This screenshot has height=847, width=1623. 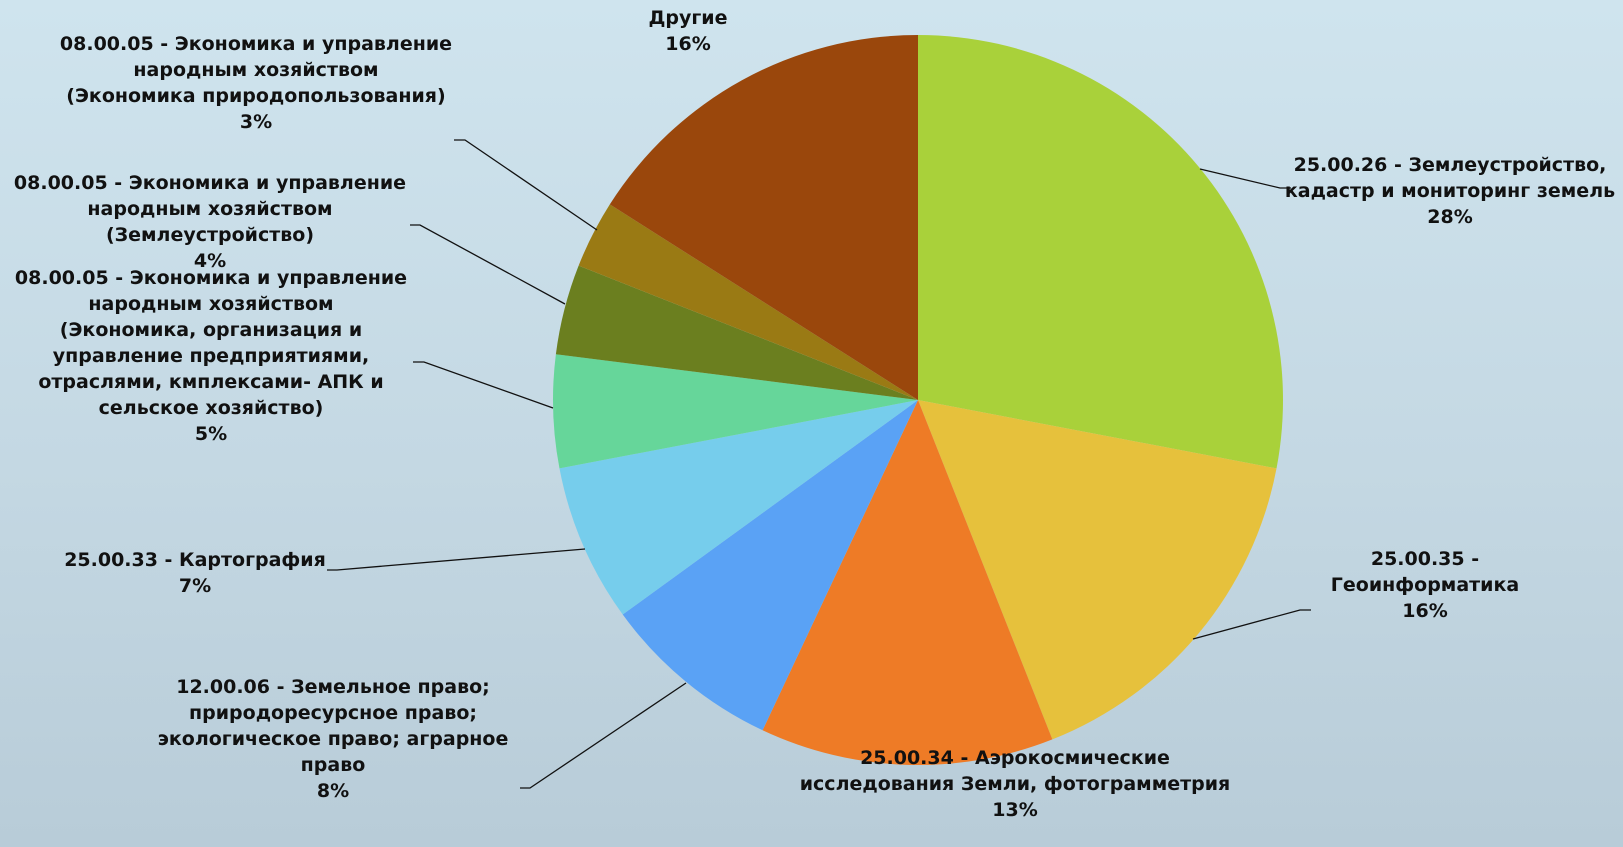 What do you see at coordinates (211, 434) in the screenshot?
I see `slice-value-label-6: 5%` at bounding box center [211, 434].